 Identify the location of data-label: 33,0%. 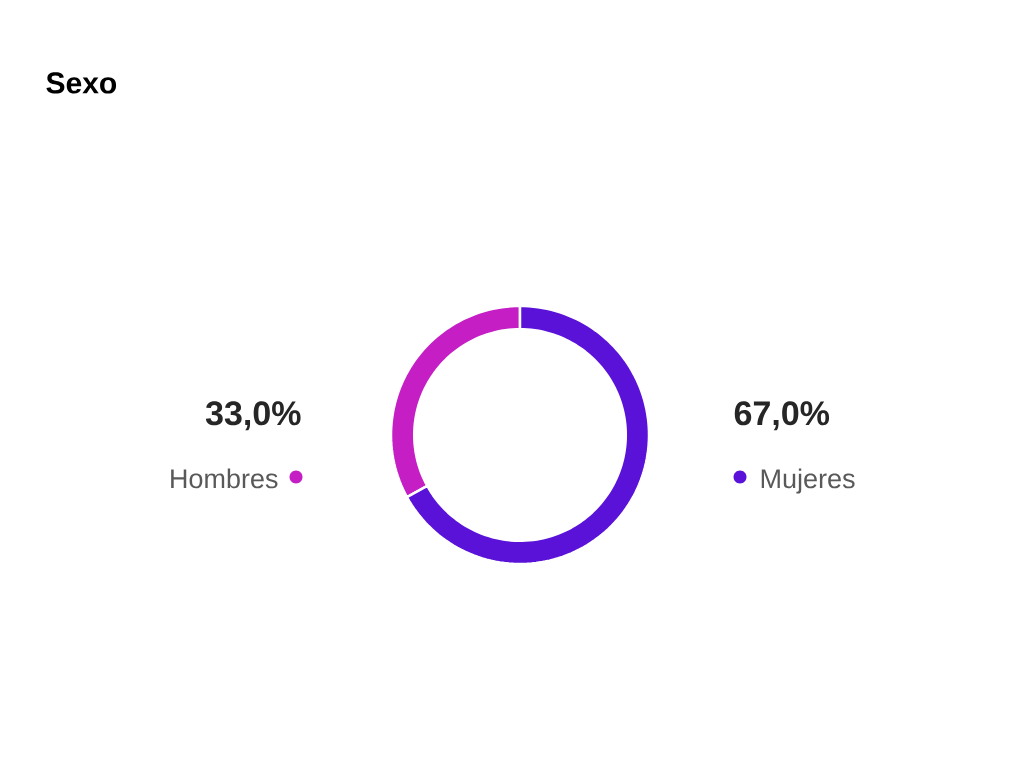
(253, 416).